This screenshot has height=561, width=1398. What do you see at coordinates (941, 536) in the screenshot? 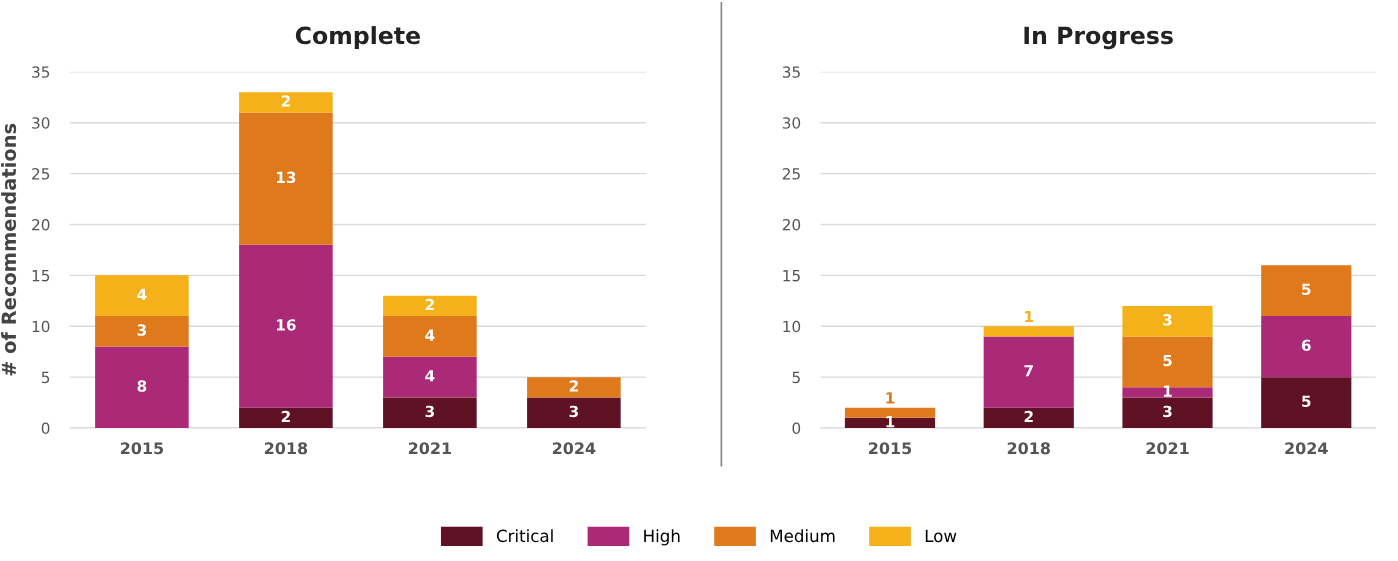
I see `legend-label: Low` at bounding box center [941, 536].